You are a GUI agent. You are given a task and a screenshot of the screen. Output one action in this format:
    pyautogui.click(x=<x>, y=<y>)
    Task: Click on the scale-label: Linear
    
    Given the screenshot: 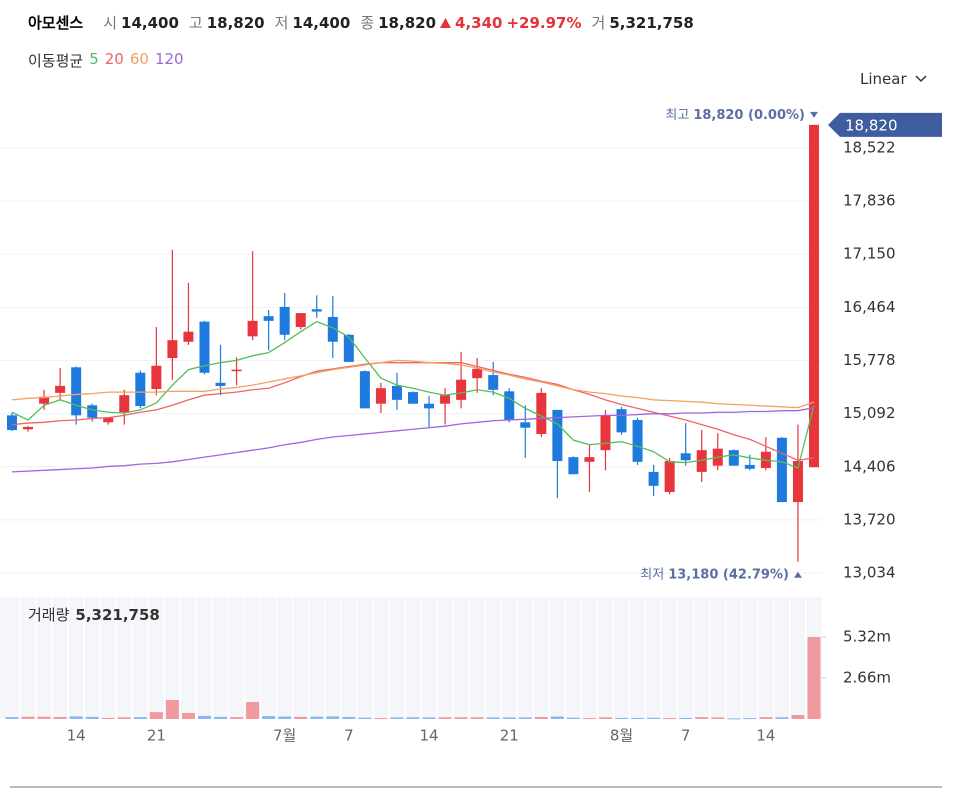 What is the action you would take?
    pyautogui.click(x=883, y=79)
    